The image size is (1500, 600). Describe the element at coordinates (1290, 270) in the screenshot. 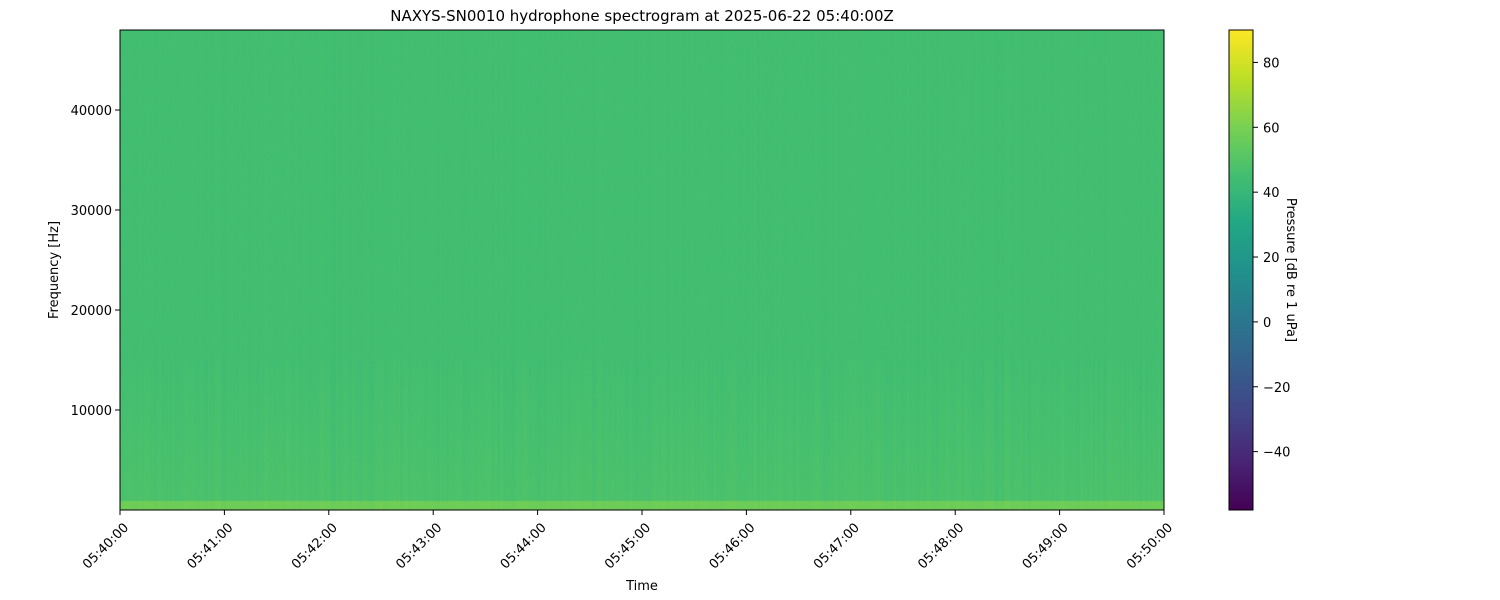

I see `colorbar-label: Pressure [dB re 1 uPa]` at that location.